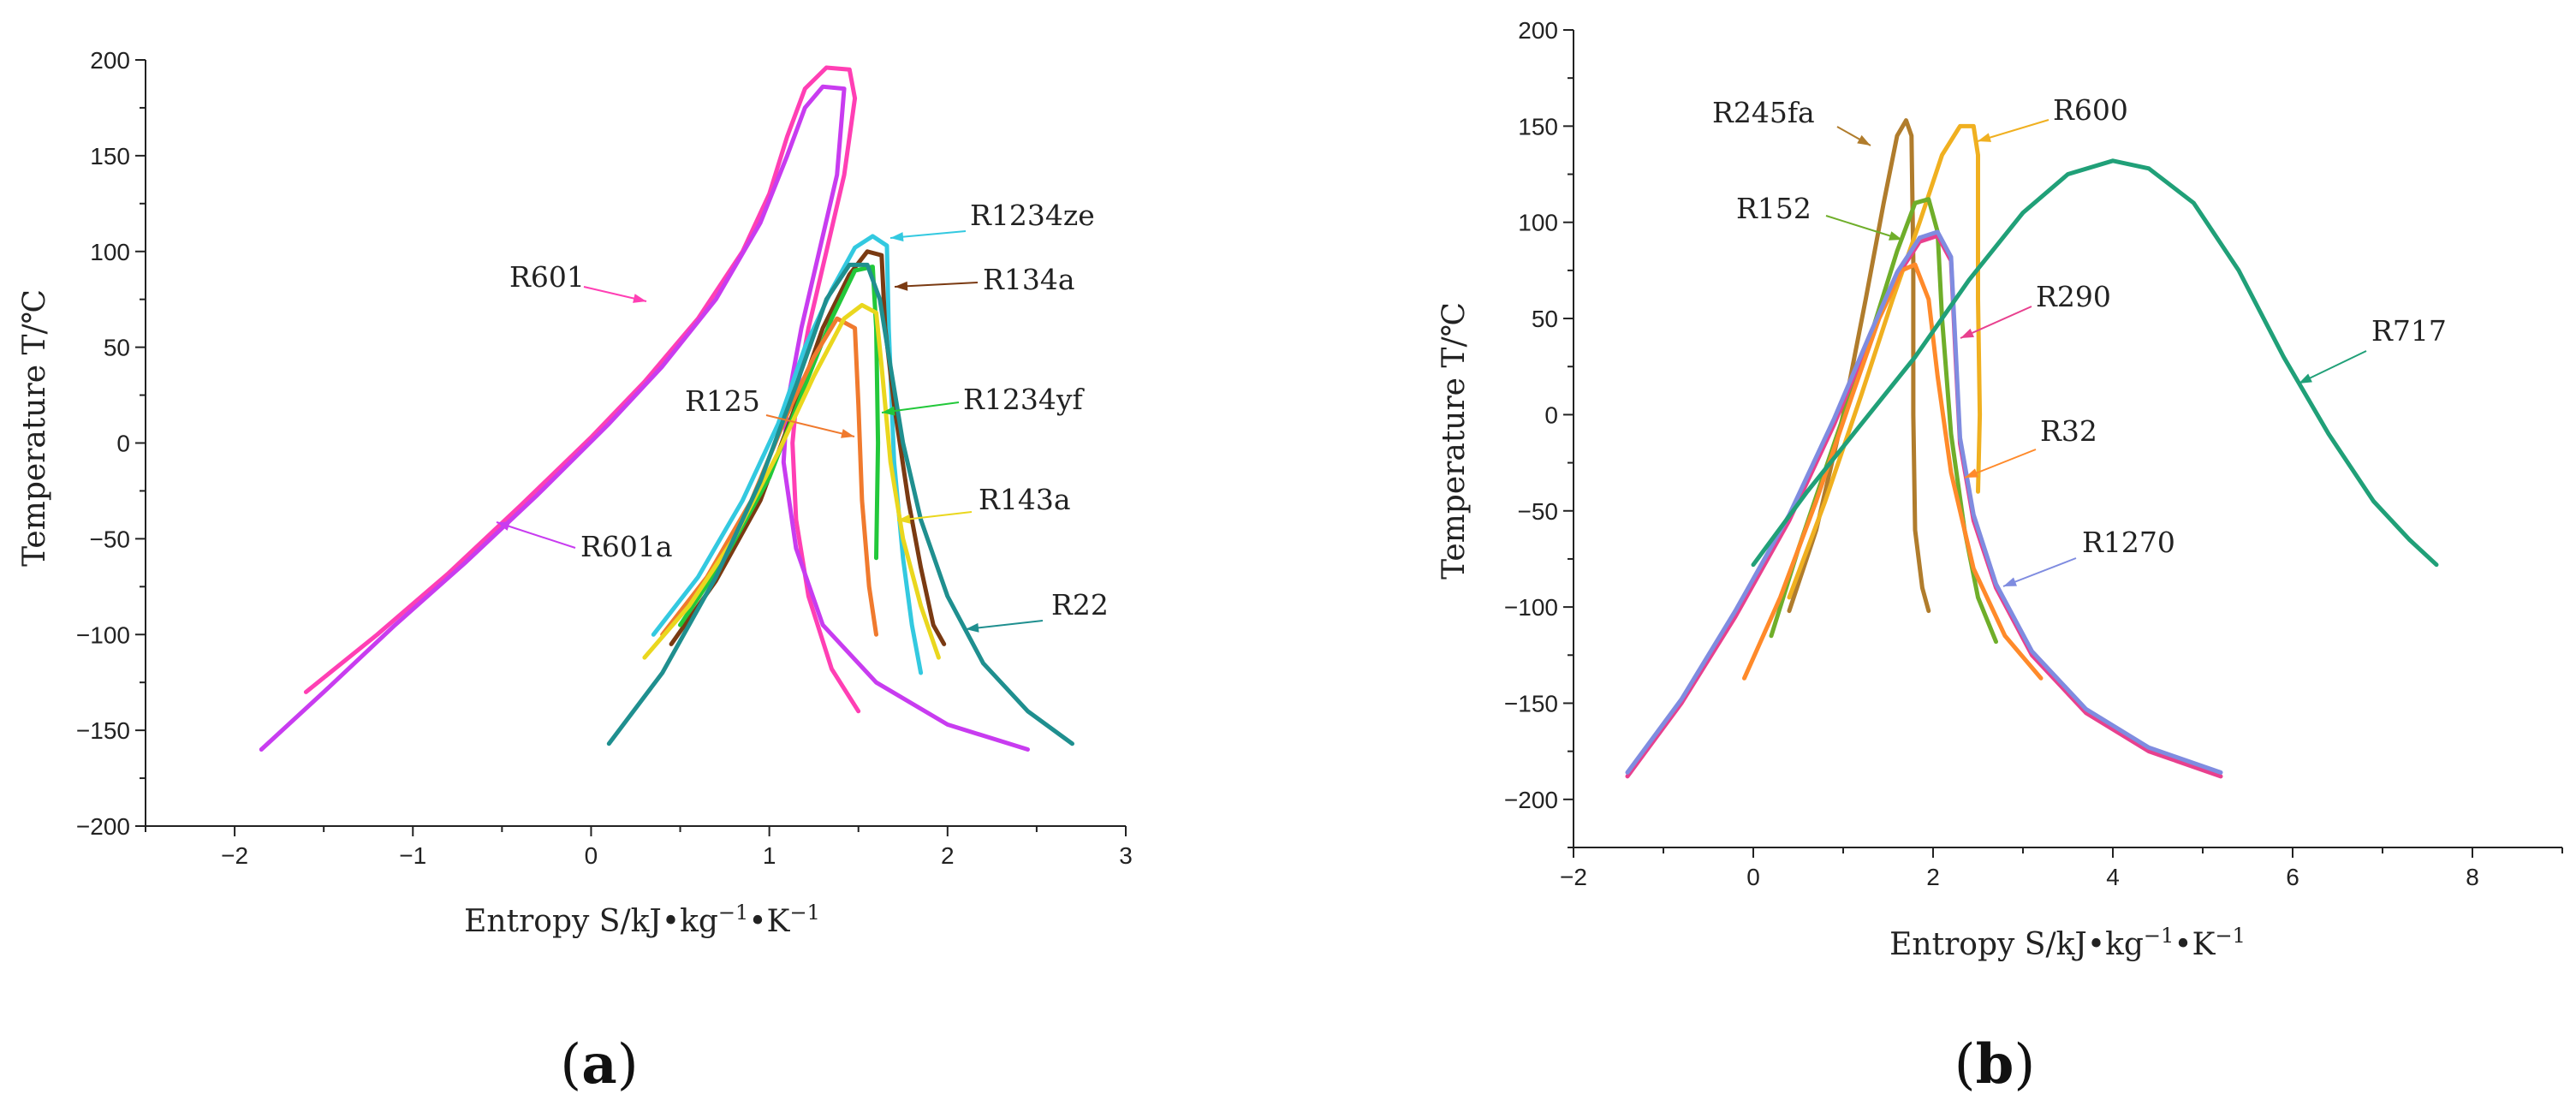 This screenshot has height=1106, width=2576. What do you see at coordinates (2095, 363) in the screenshot?
I see `series-line-r717` at bounding box center [2095, 363].